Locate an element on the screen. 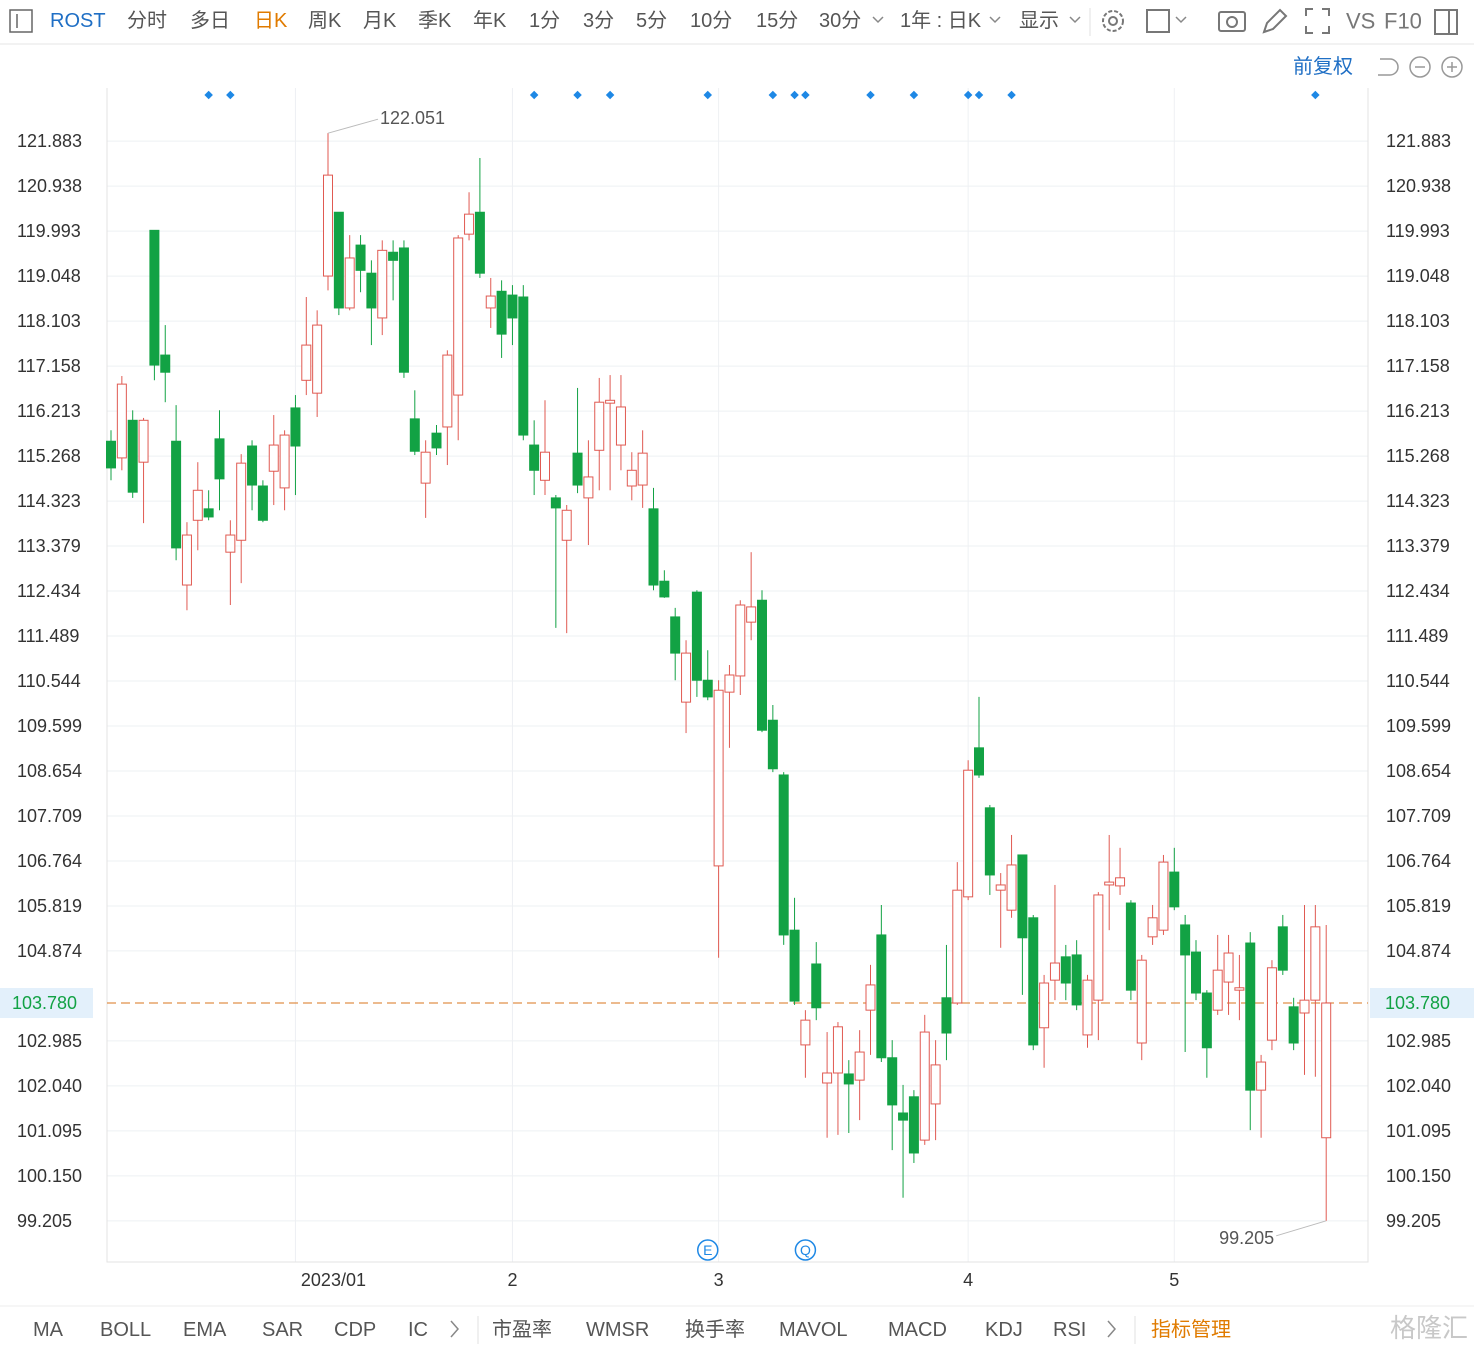  period-tab: 10分 is located at coordinates (711, 20).